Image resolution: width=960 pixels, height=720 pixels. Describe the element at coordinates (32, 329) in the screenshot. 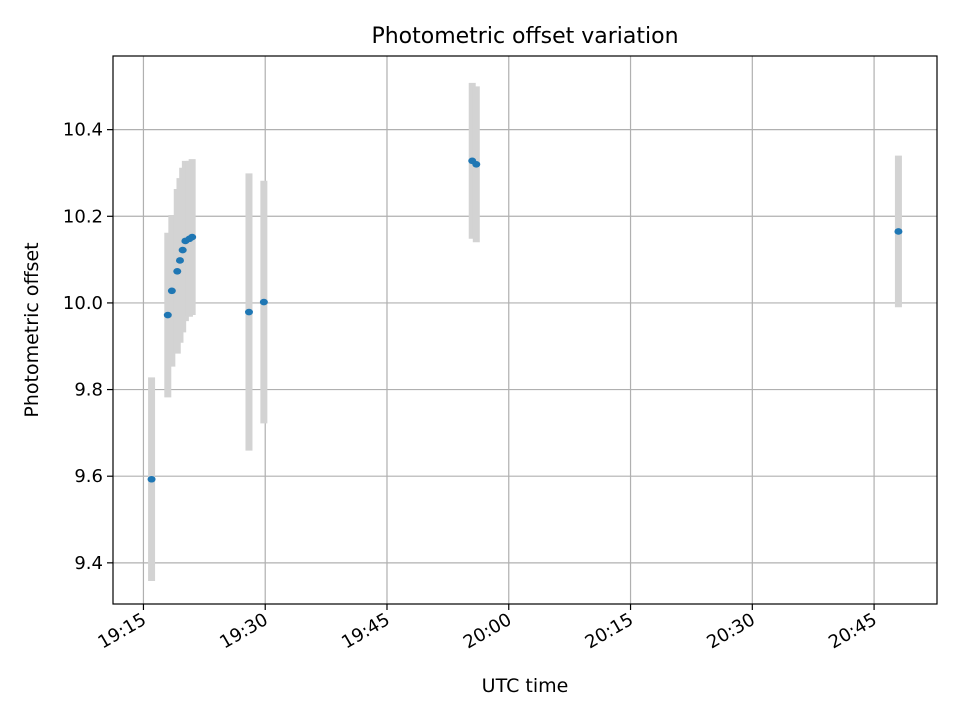

I see `y-axis-label: Photometric offset` at that location.